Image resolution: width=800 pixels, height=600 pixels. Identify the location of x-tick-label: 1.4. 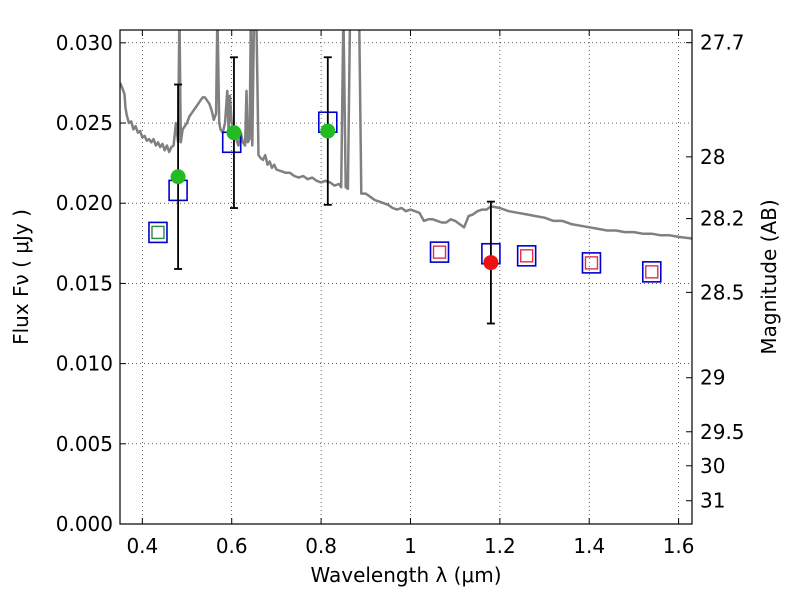
(589, 546).